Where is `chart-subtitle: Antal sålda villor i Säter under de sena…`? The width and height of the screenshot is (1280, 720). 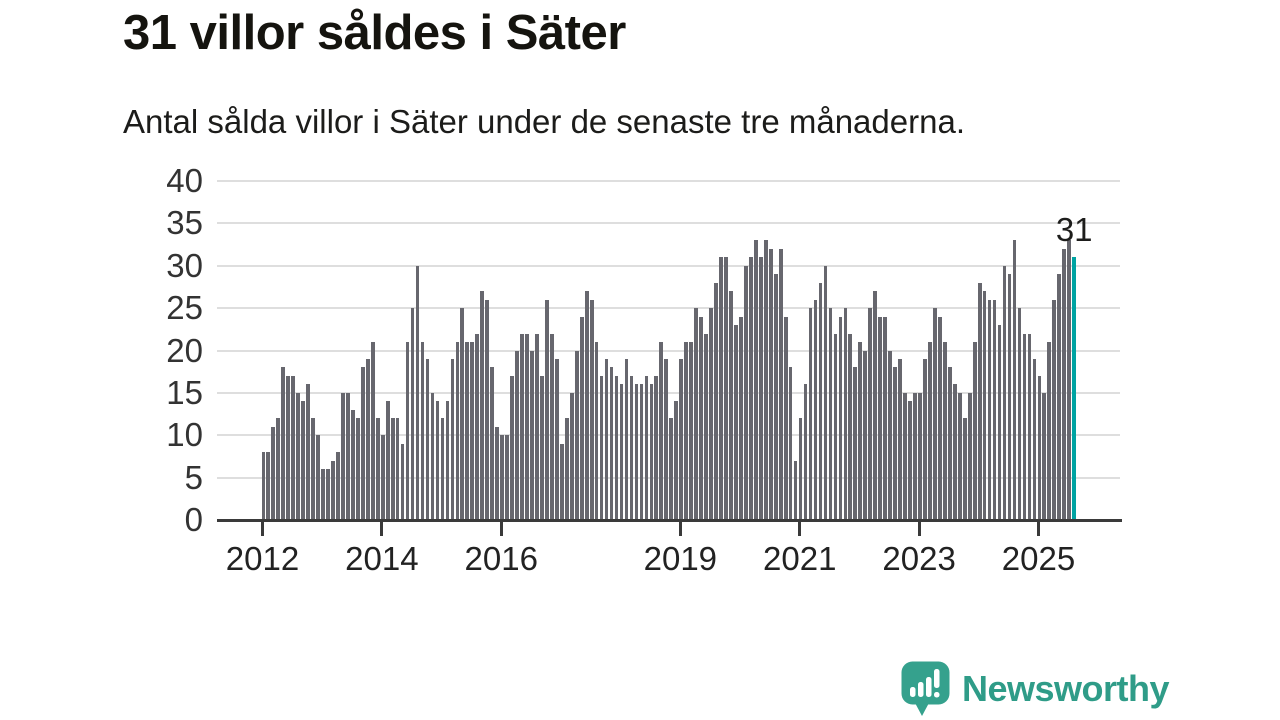 chart-subtitle: Antal sålda villor i Säter under de sena… is located at coordinates (544, 121).